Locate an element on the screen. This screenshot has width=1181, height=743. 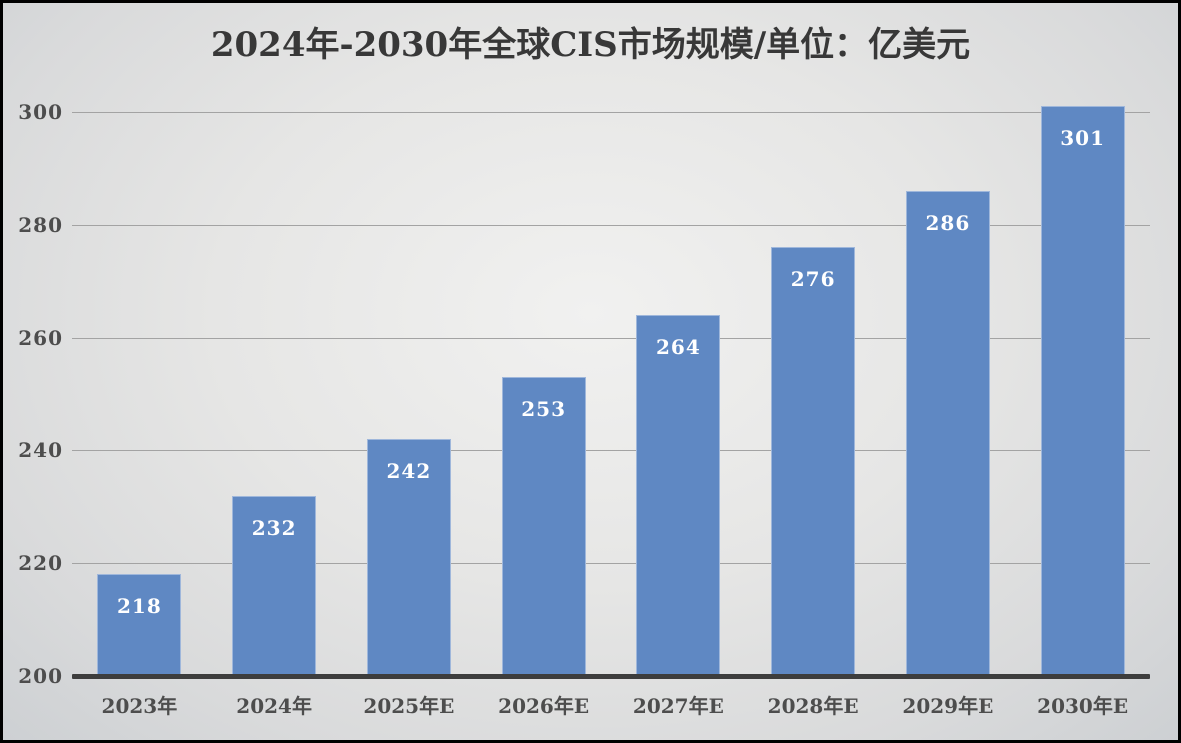
x-tick-label-2030年E: 2030年E is located at coordinates (1083, 706).